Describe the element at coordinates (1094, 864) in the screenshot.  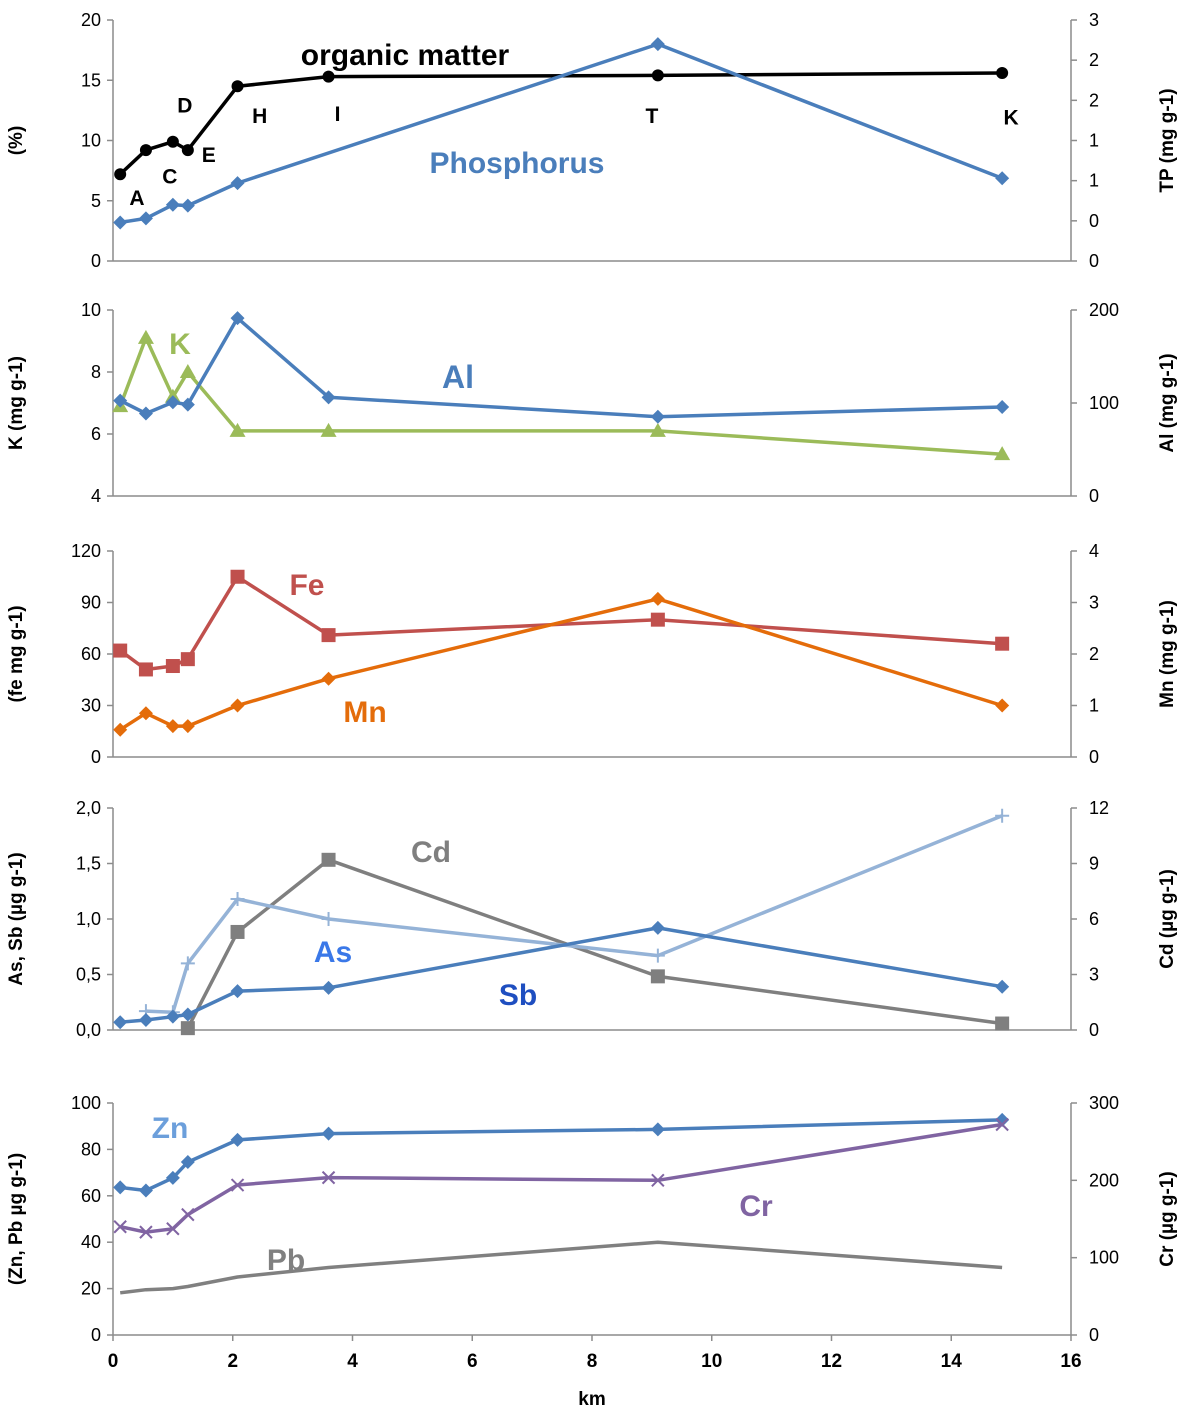
I see `right-tick-label: 9` at that location.